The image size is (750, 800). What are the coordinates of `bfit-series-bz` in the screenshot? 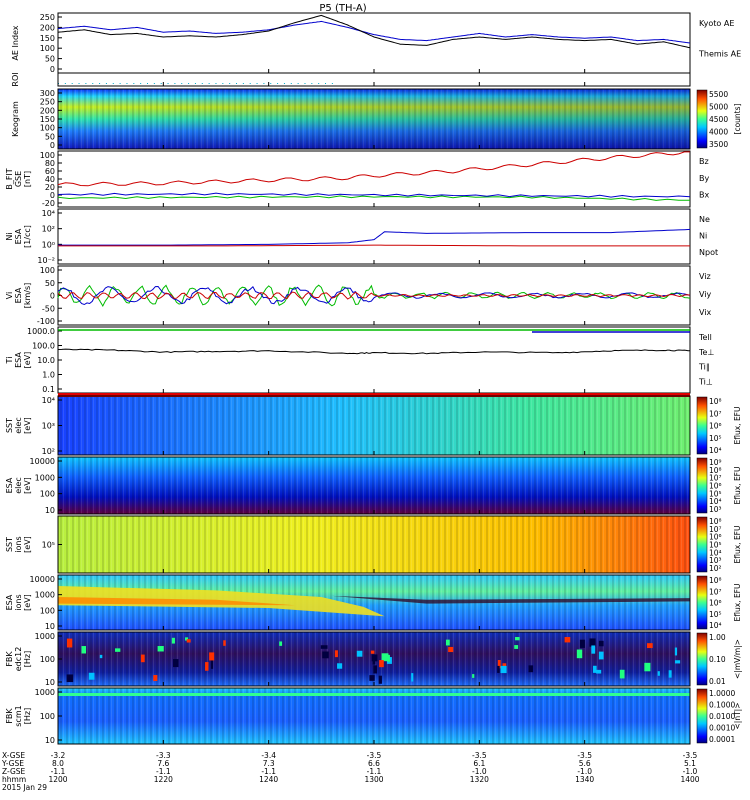 It's located at (373, 169).